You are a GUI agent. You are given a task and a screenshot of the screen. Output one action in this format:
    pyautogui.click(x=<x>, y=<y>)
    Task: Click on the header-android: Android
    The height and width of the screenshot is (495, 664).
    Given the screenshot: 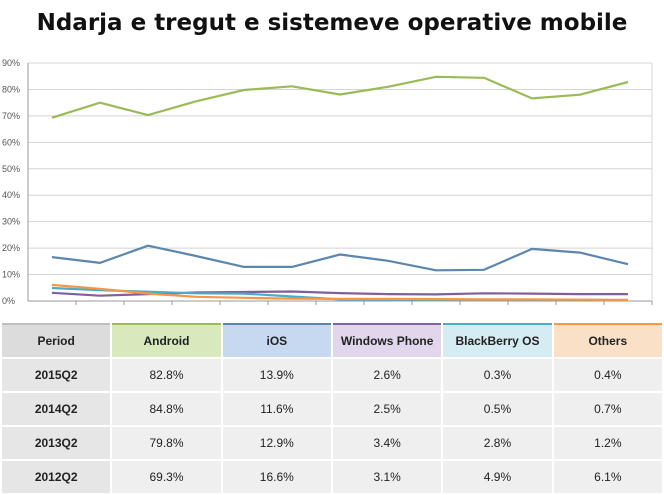 What is the action you would take?
    pyautogui.click(x=166, y=340)
    